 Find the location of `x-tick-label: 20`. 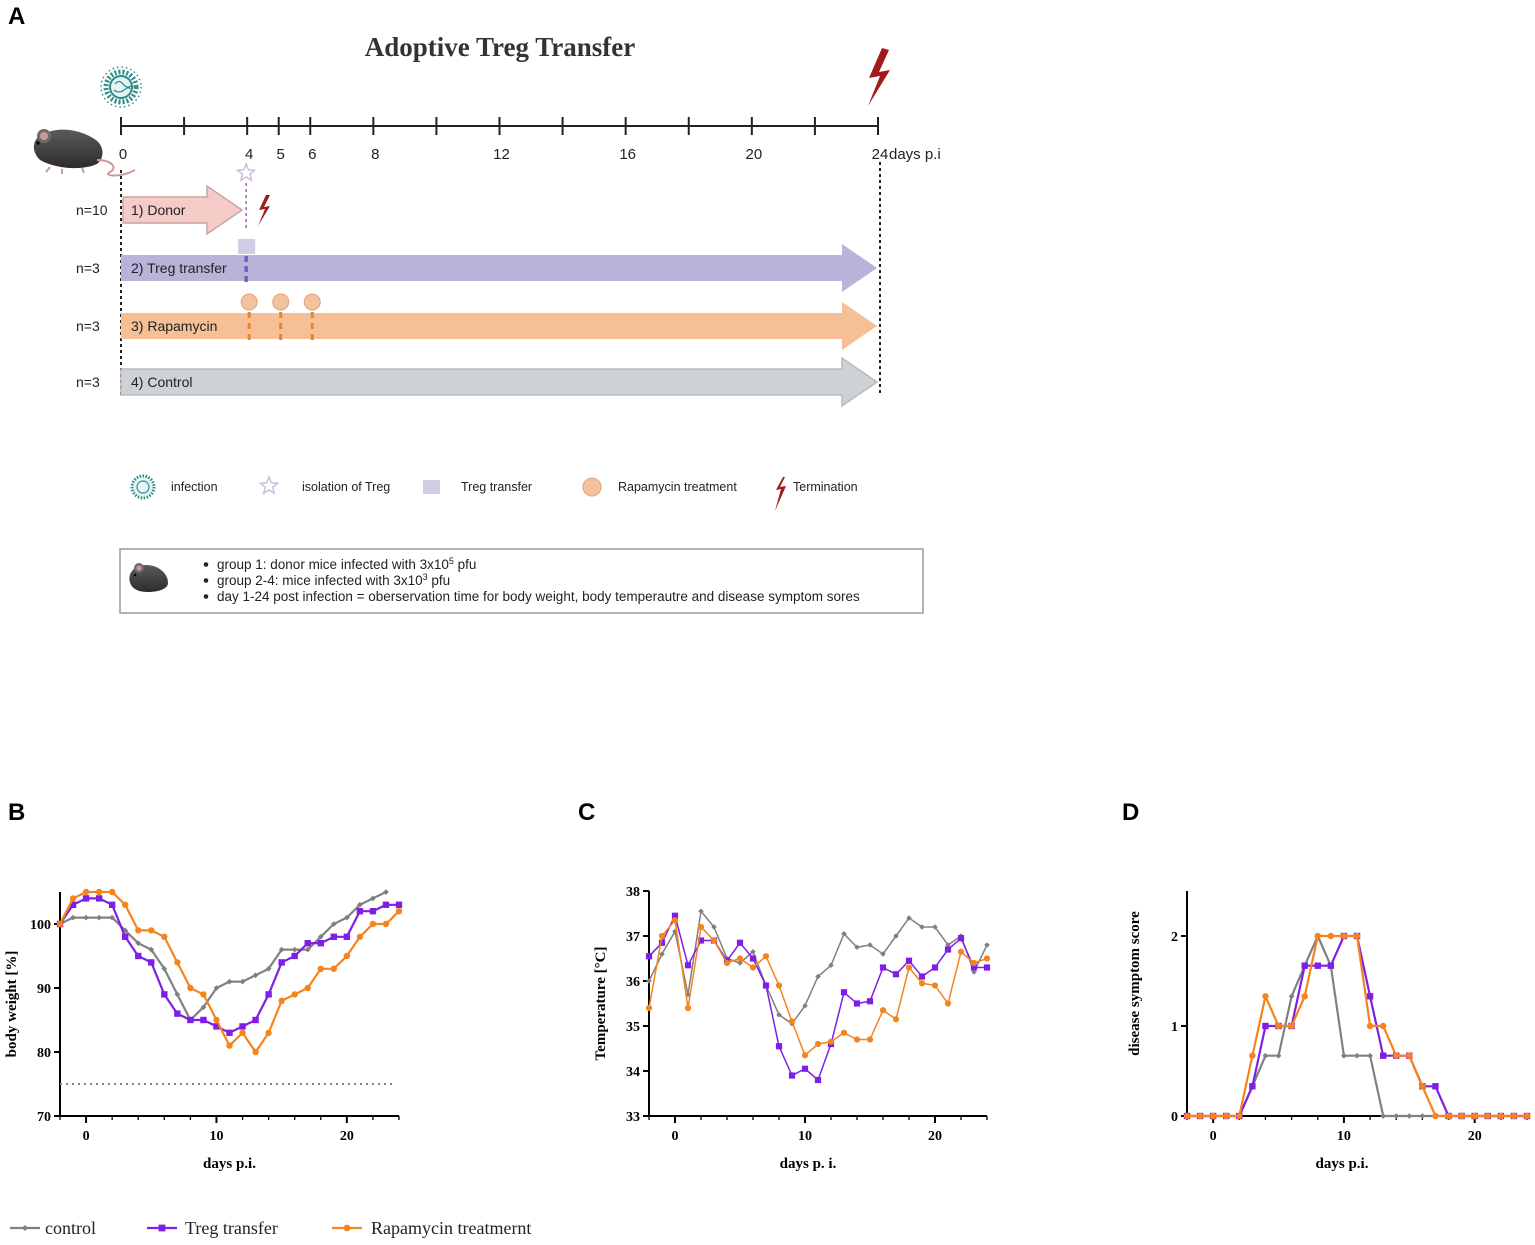

x-tick-label: 20 is located at coordinates (935, 1136).